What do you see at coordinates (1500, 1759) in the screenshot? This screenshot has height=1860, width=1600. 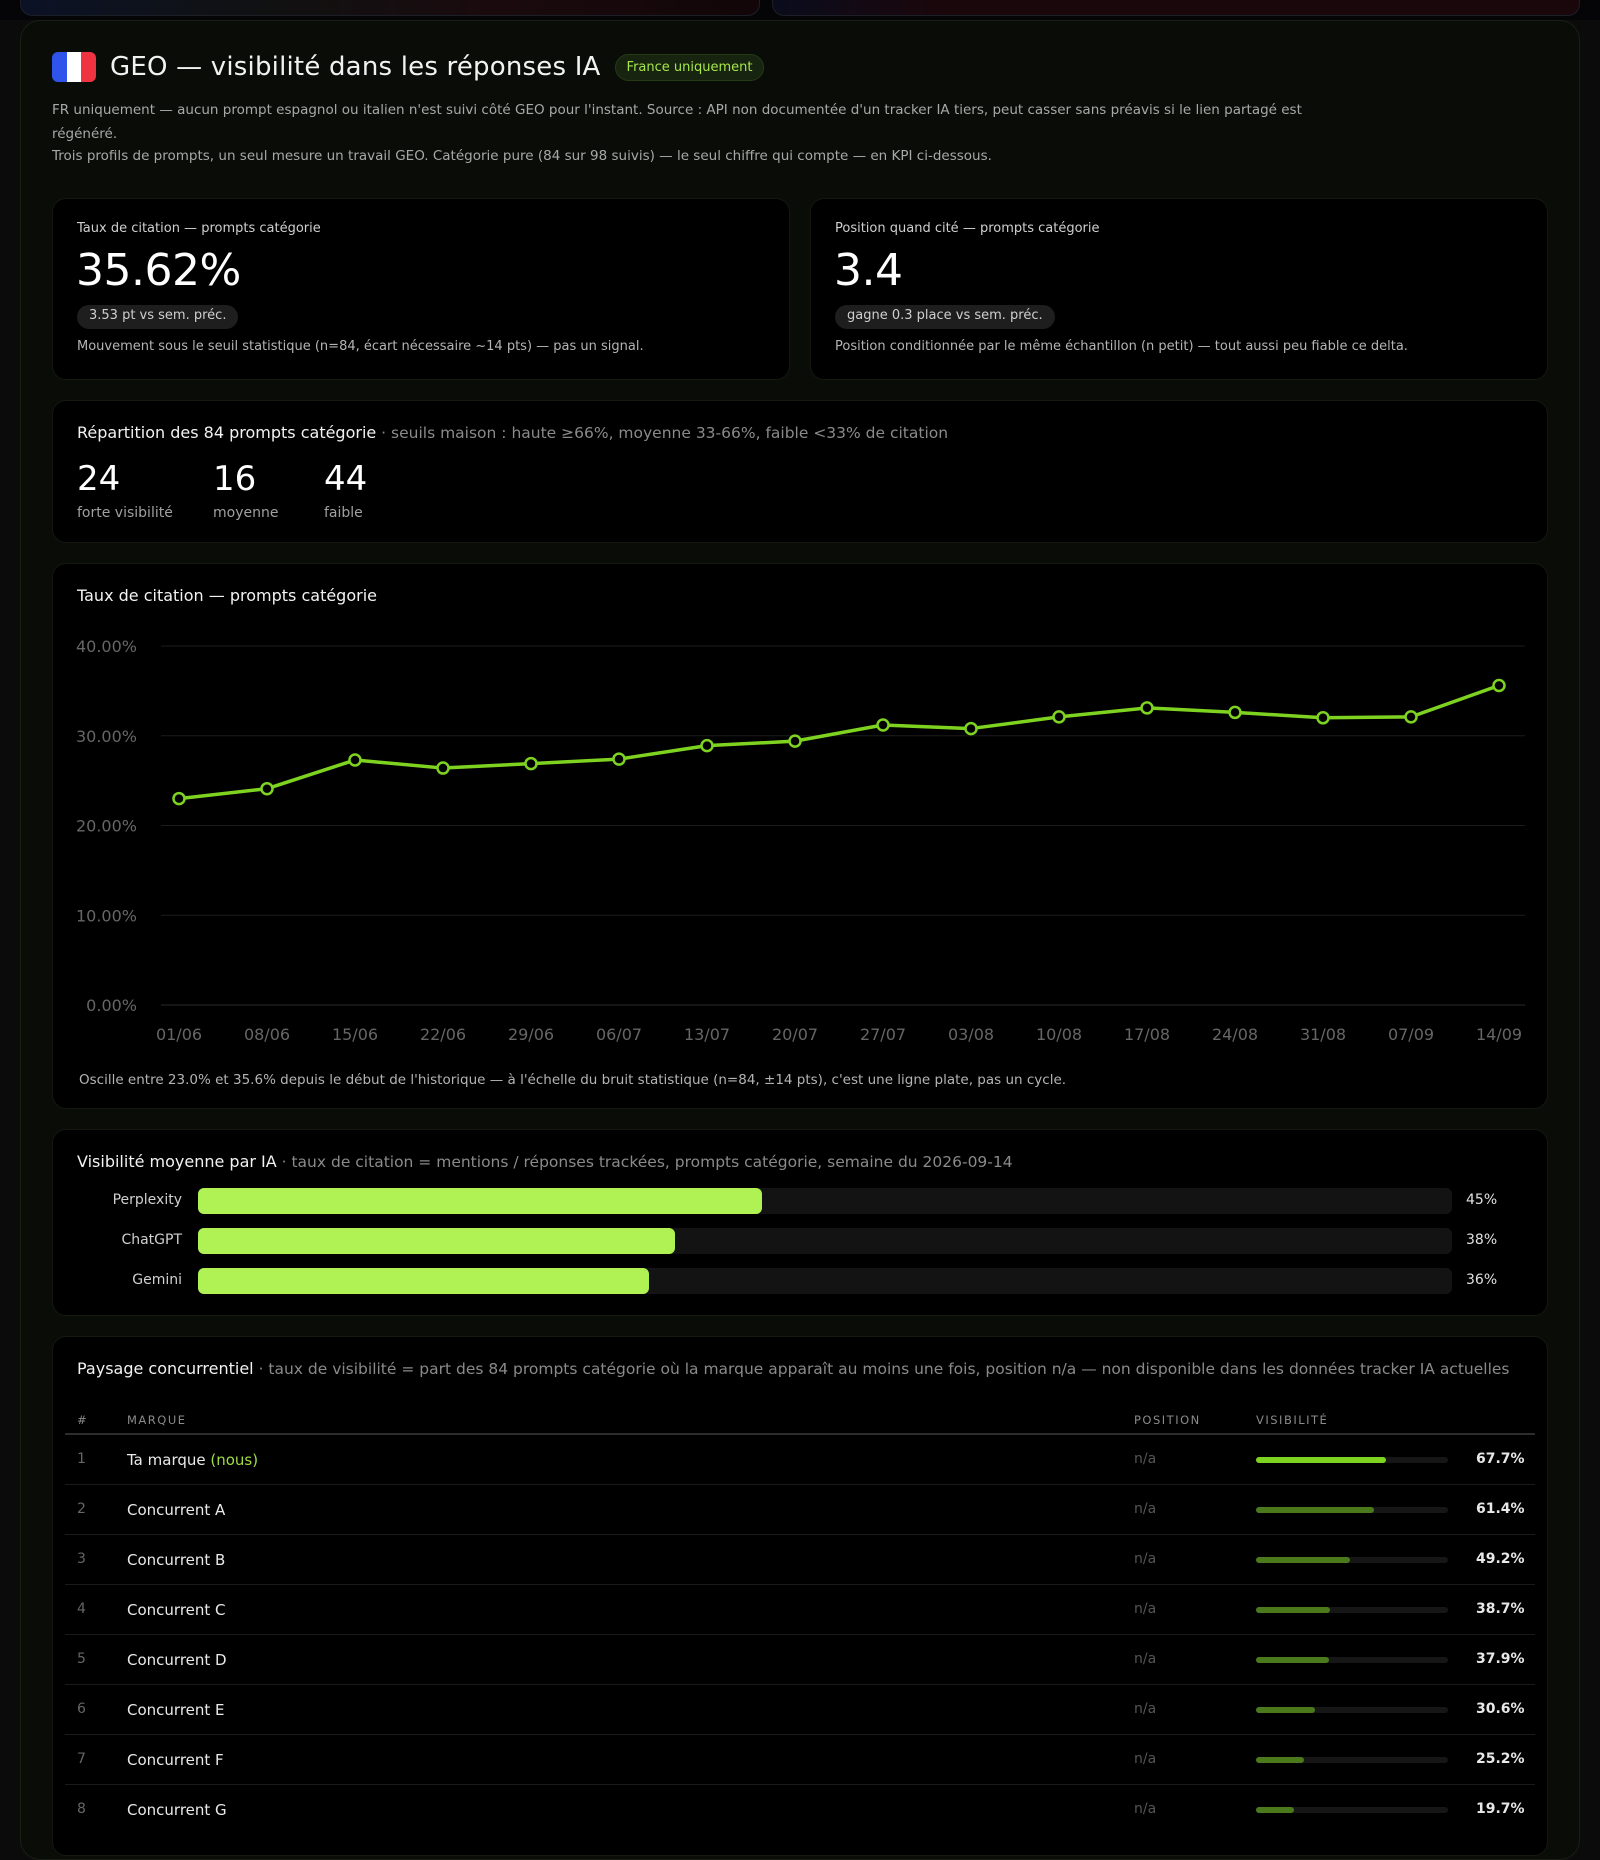 I see `visibility-value: 25.2%` at bounding box center [1500, 1759].